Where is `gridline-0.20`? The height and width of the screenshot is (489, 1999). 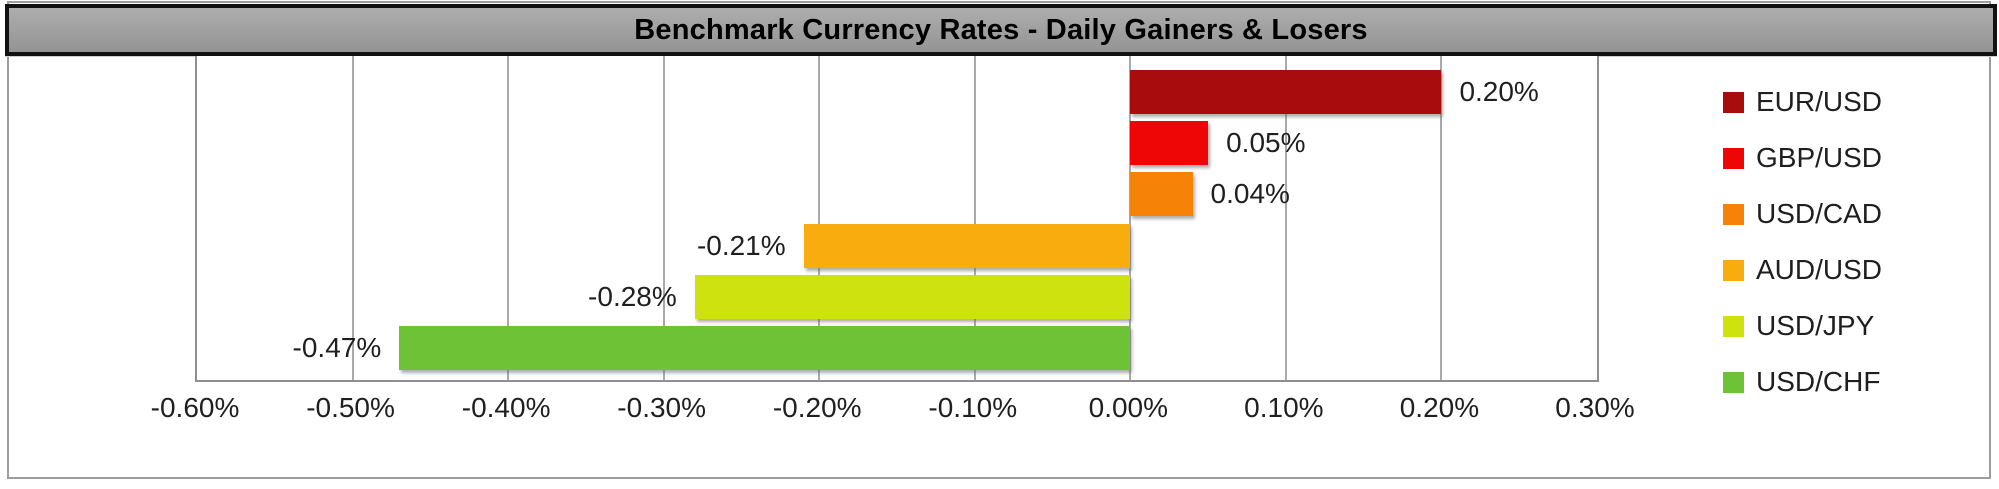
gridline-0.20 is located at coordinates (1441, 218).